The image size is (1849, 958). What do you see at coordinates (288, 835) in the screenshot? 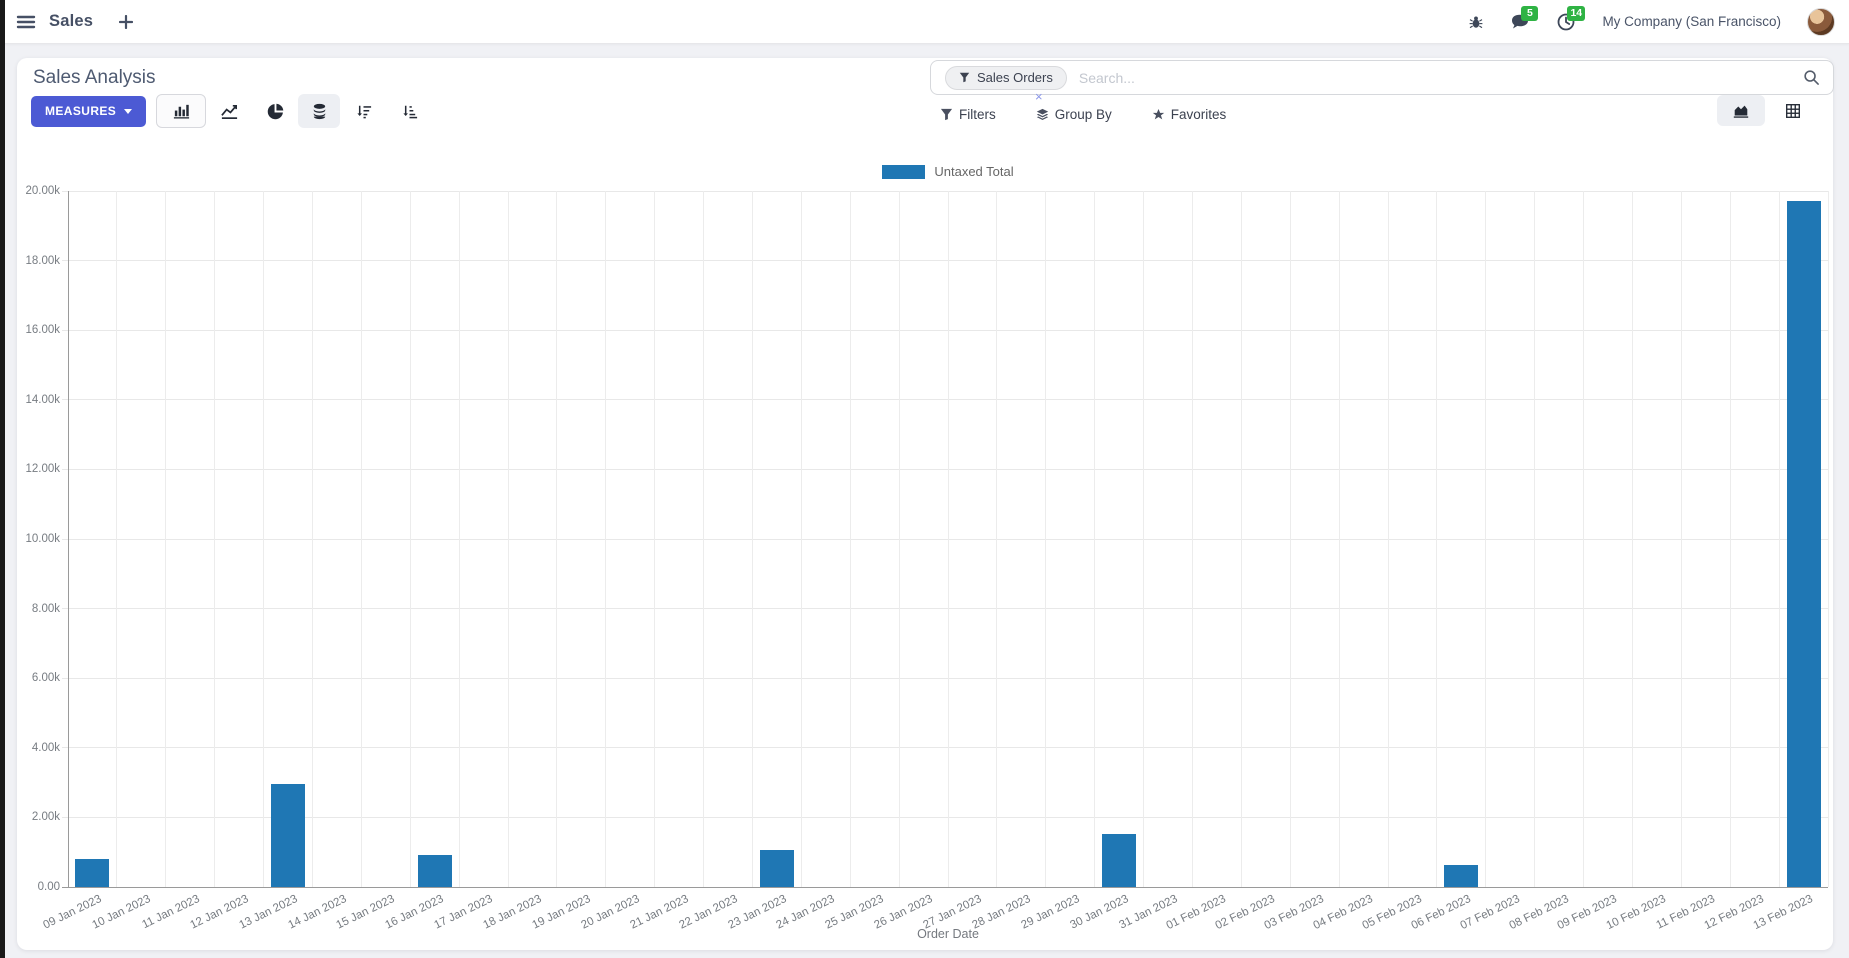
I see `bar-13-jan-2023` at bounding box center [288, 835].